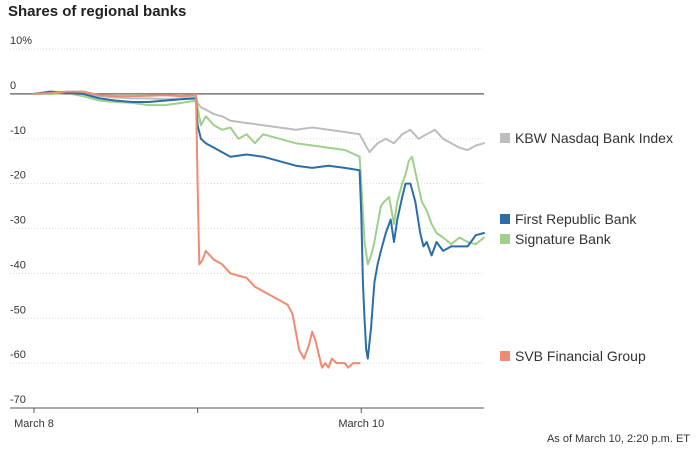 This screenshot has width=700, height=455. Describe the element at coordinates (18, 131) in the screenshot. I see `y-tick-label: -10` at that location.